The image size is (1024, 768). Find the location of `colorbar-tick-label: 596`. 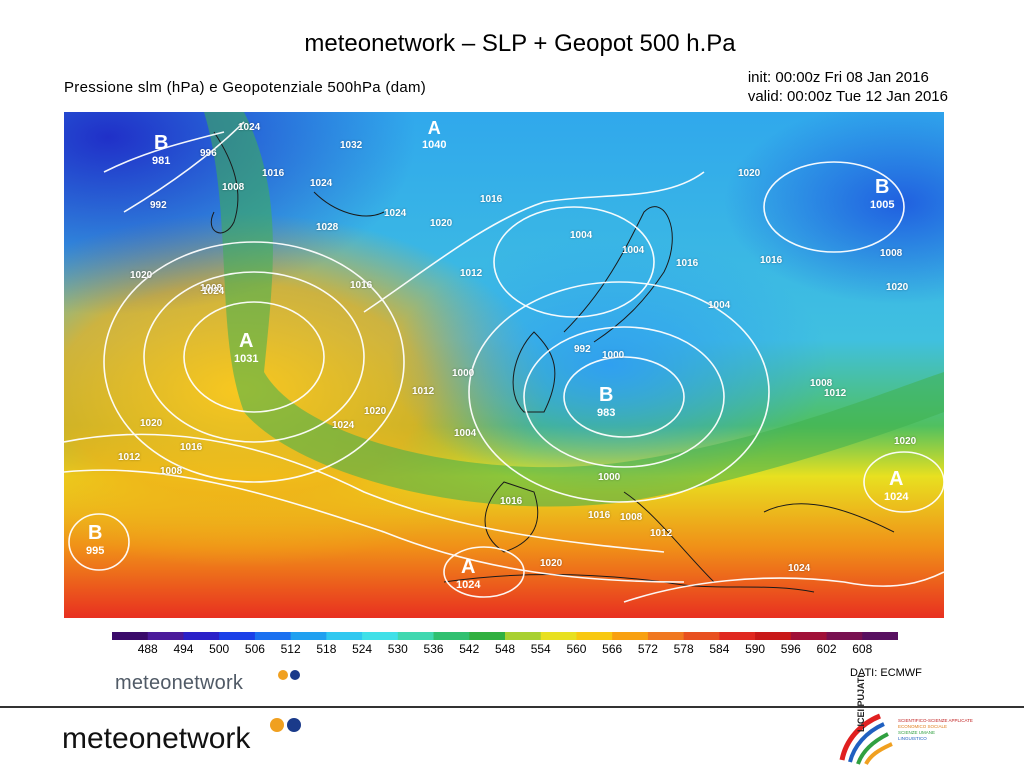

colorbar-tick-label: 596 is located at coordinates (790, 649).